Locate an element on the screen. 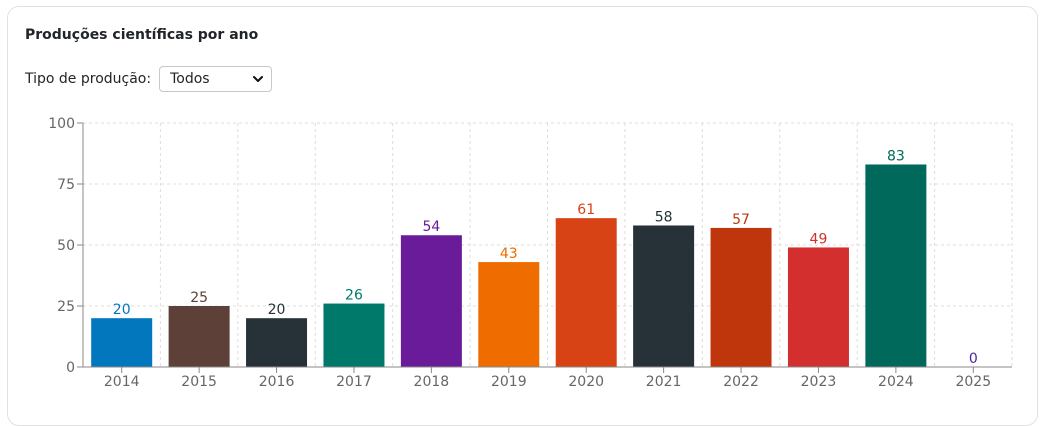  bar-2024 is located at coordinates (896, 265).